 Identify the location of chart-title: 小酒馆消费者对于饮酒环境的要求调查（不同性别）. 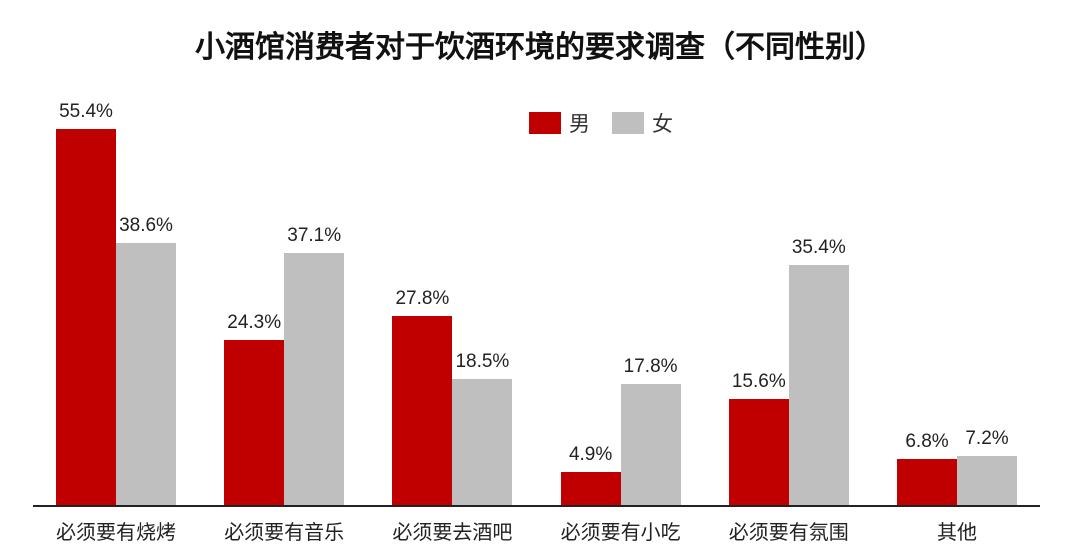
(540, 47).